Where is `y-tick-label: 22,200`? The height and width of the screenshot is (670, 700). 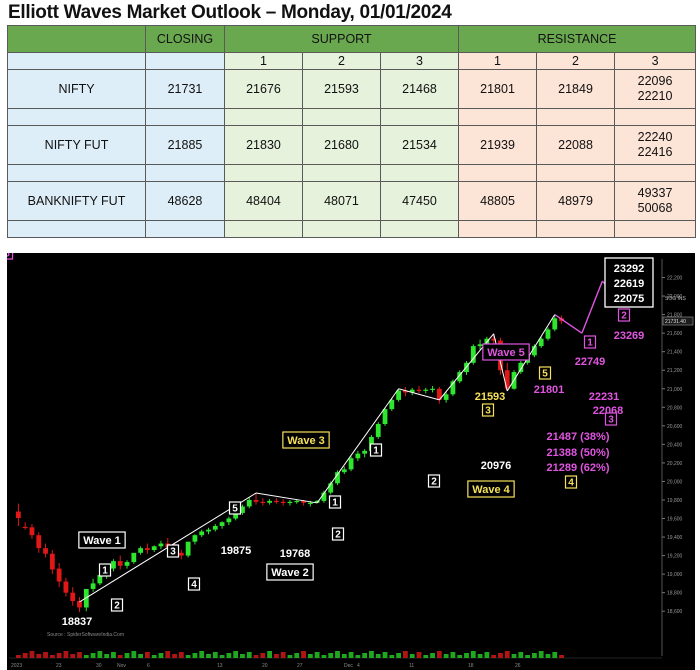
y-tick-label: 22,200 is located at coordinates (675, 279).